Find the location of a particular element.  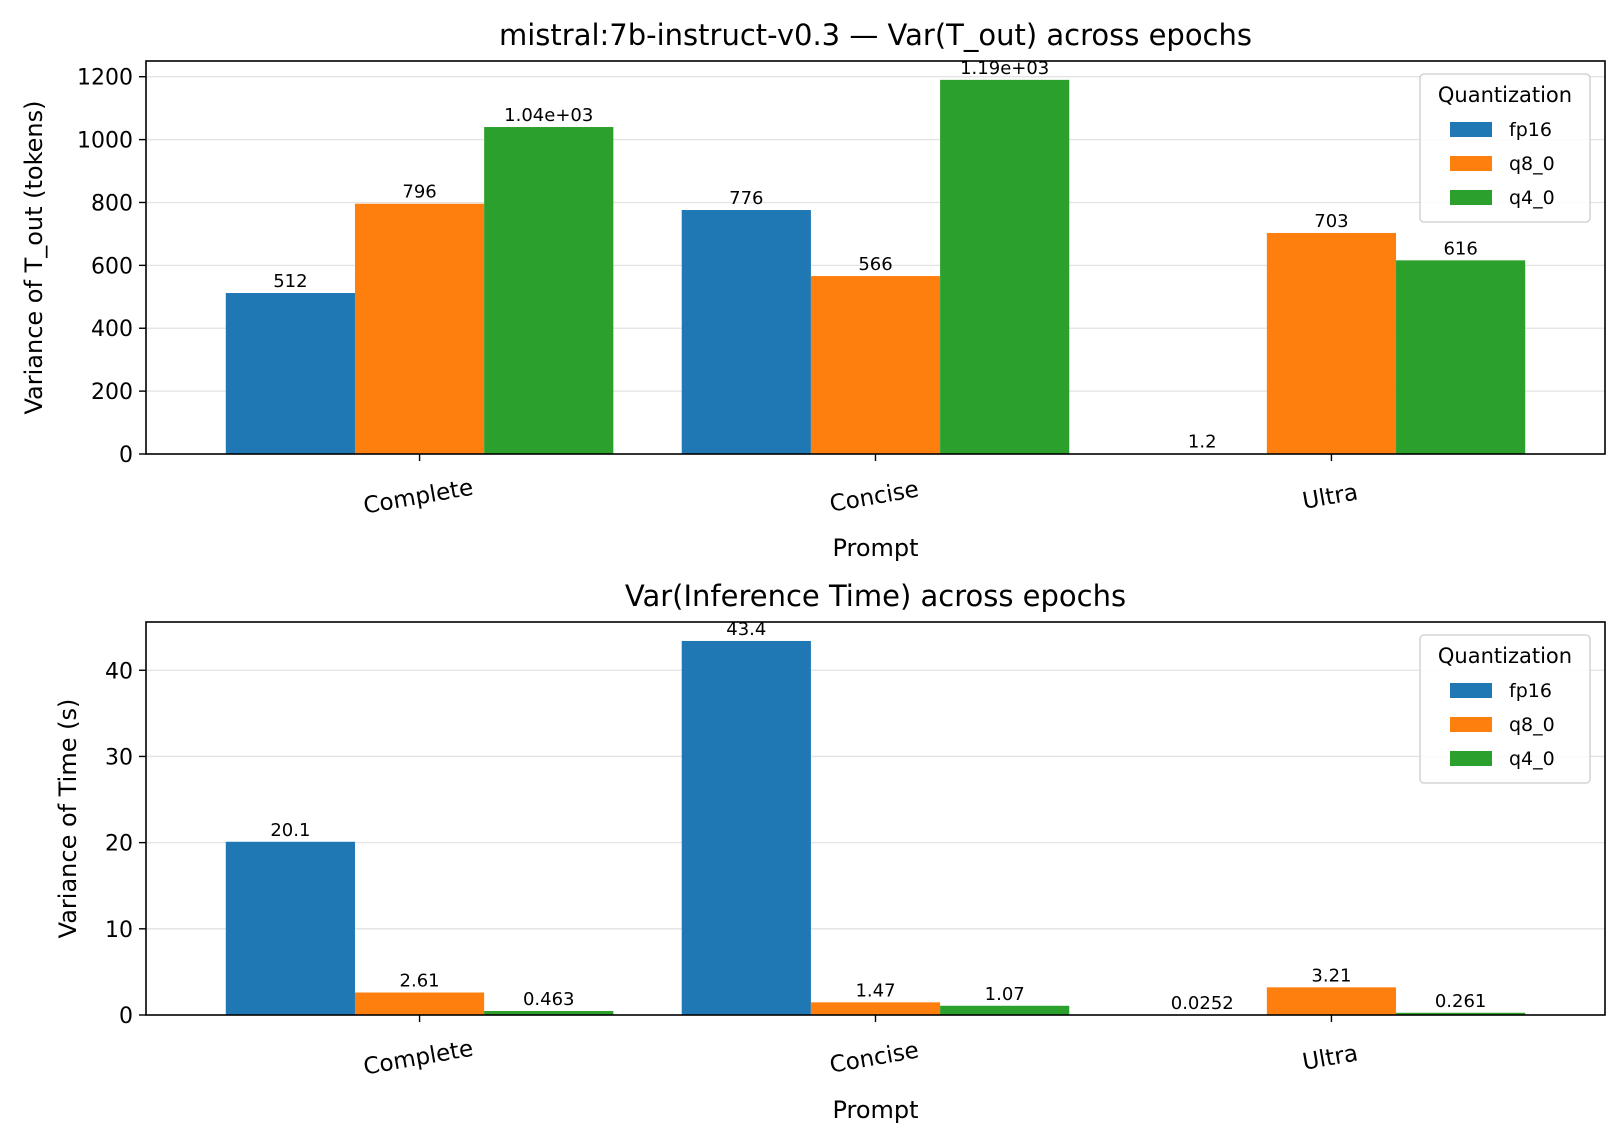

bar-value-label: 1.19e+03 is located at coordinates (1004, 68).